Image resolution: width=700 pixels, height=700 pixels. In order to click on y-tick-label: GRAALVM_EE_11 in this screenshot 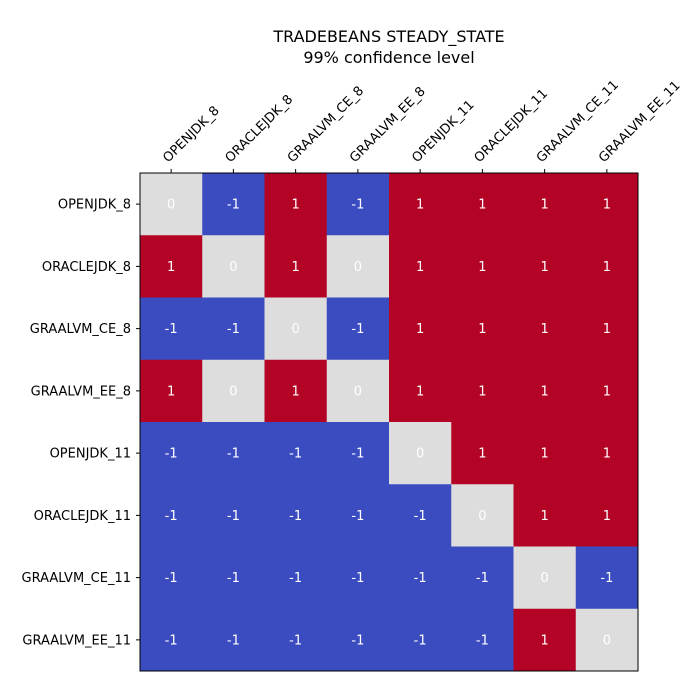, I will do `click(76, 640)`.